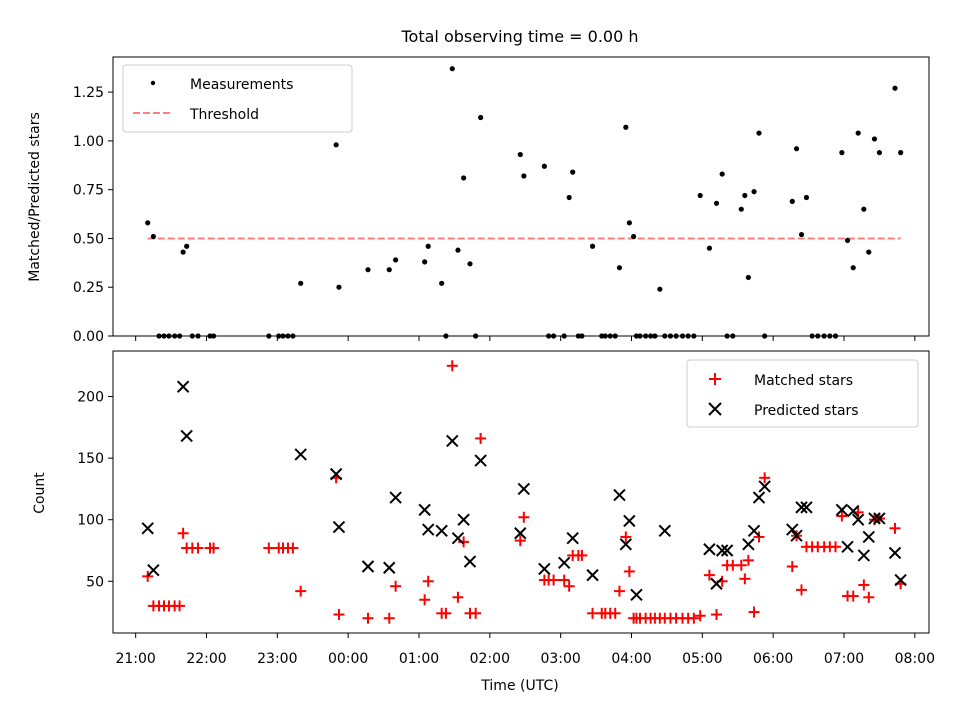 The height and width of the screenshot is (720, 960). Describe the element at coordinates (237, 98) in the screenshot. I see `top-legend: Measurements Threshold` at that location.